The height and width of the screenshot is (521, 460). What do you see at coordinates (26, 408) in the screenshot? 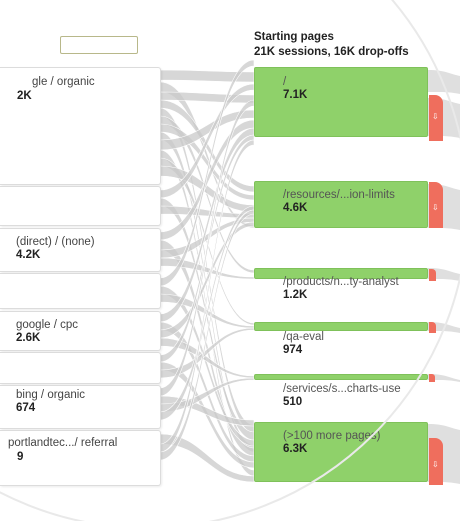
I see `source-value-7: 674` at bounding box center [26, 408].